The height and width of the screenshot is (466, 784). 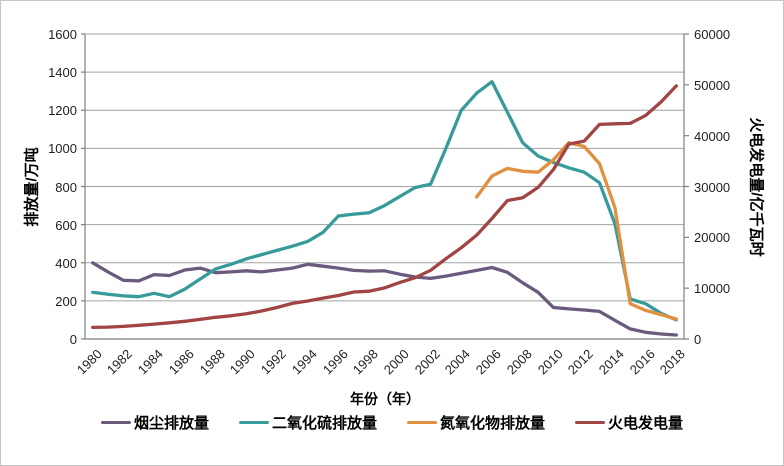 I want to click on y-right-tick-label: 20000, so click(x=712, y=238).